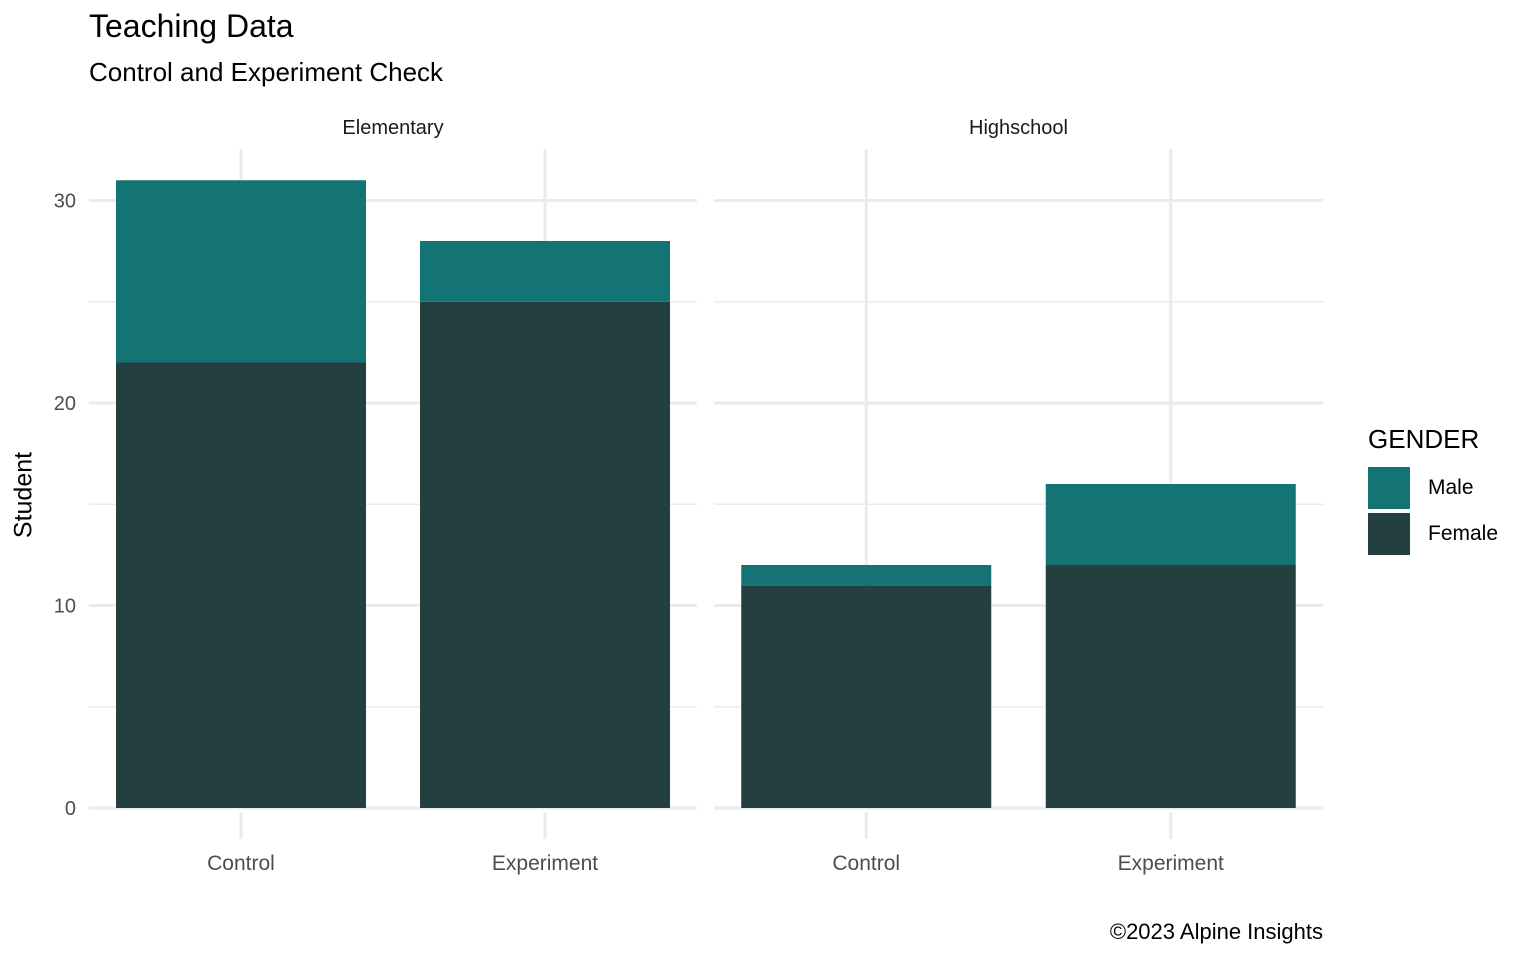 This screenshot has height=960, width=1536. I want to click on legend-label-female: Female, so click(1463, 533).